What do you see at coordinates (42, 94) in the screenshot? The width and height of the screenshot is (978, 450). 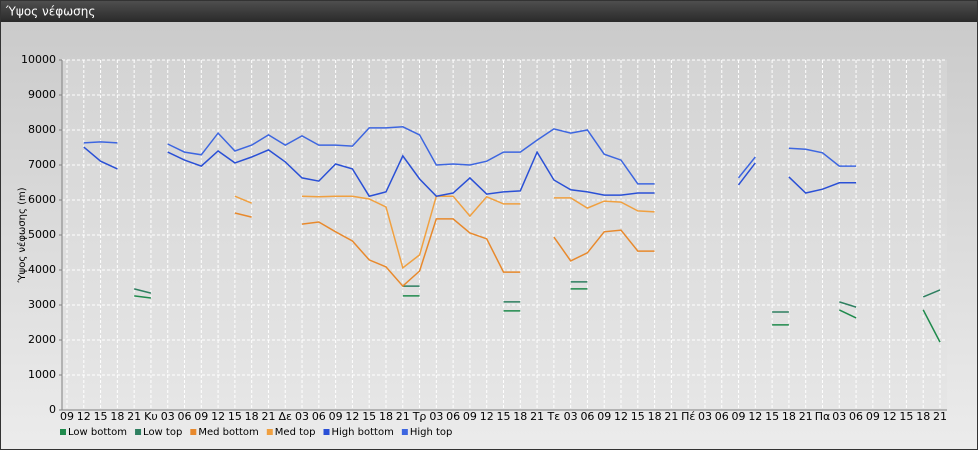 I see `y-tick-label: 9000` at bounding box center [42, 94].